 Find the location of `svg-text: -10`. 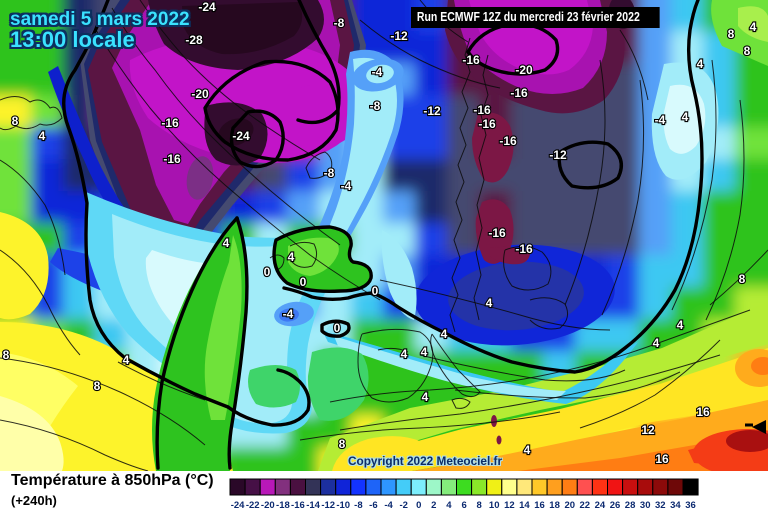

svg-text: -10 is located at coordinates (343, 505).